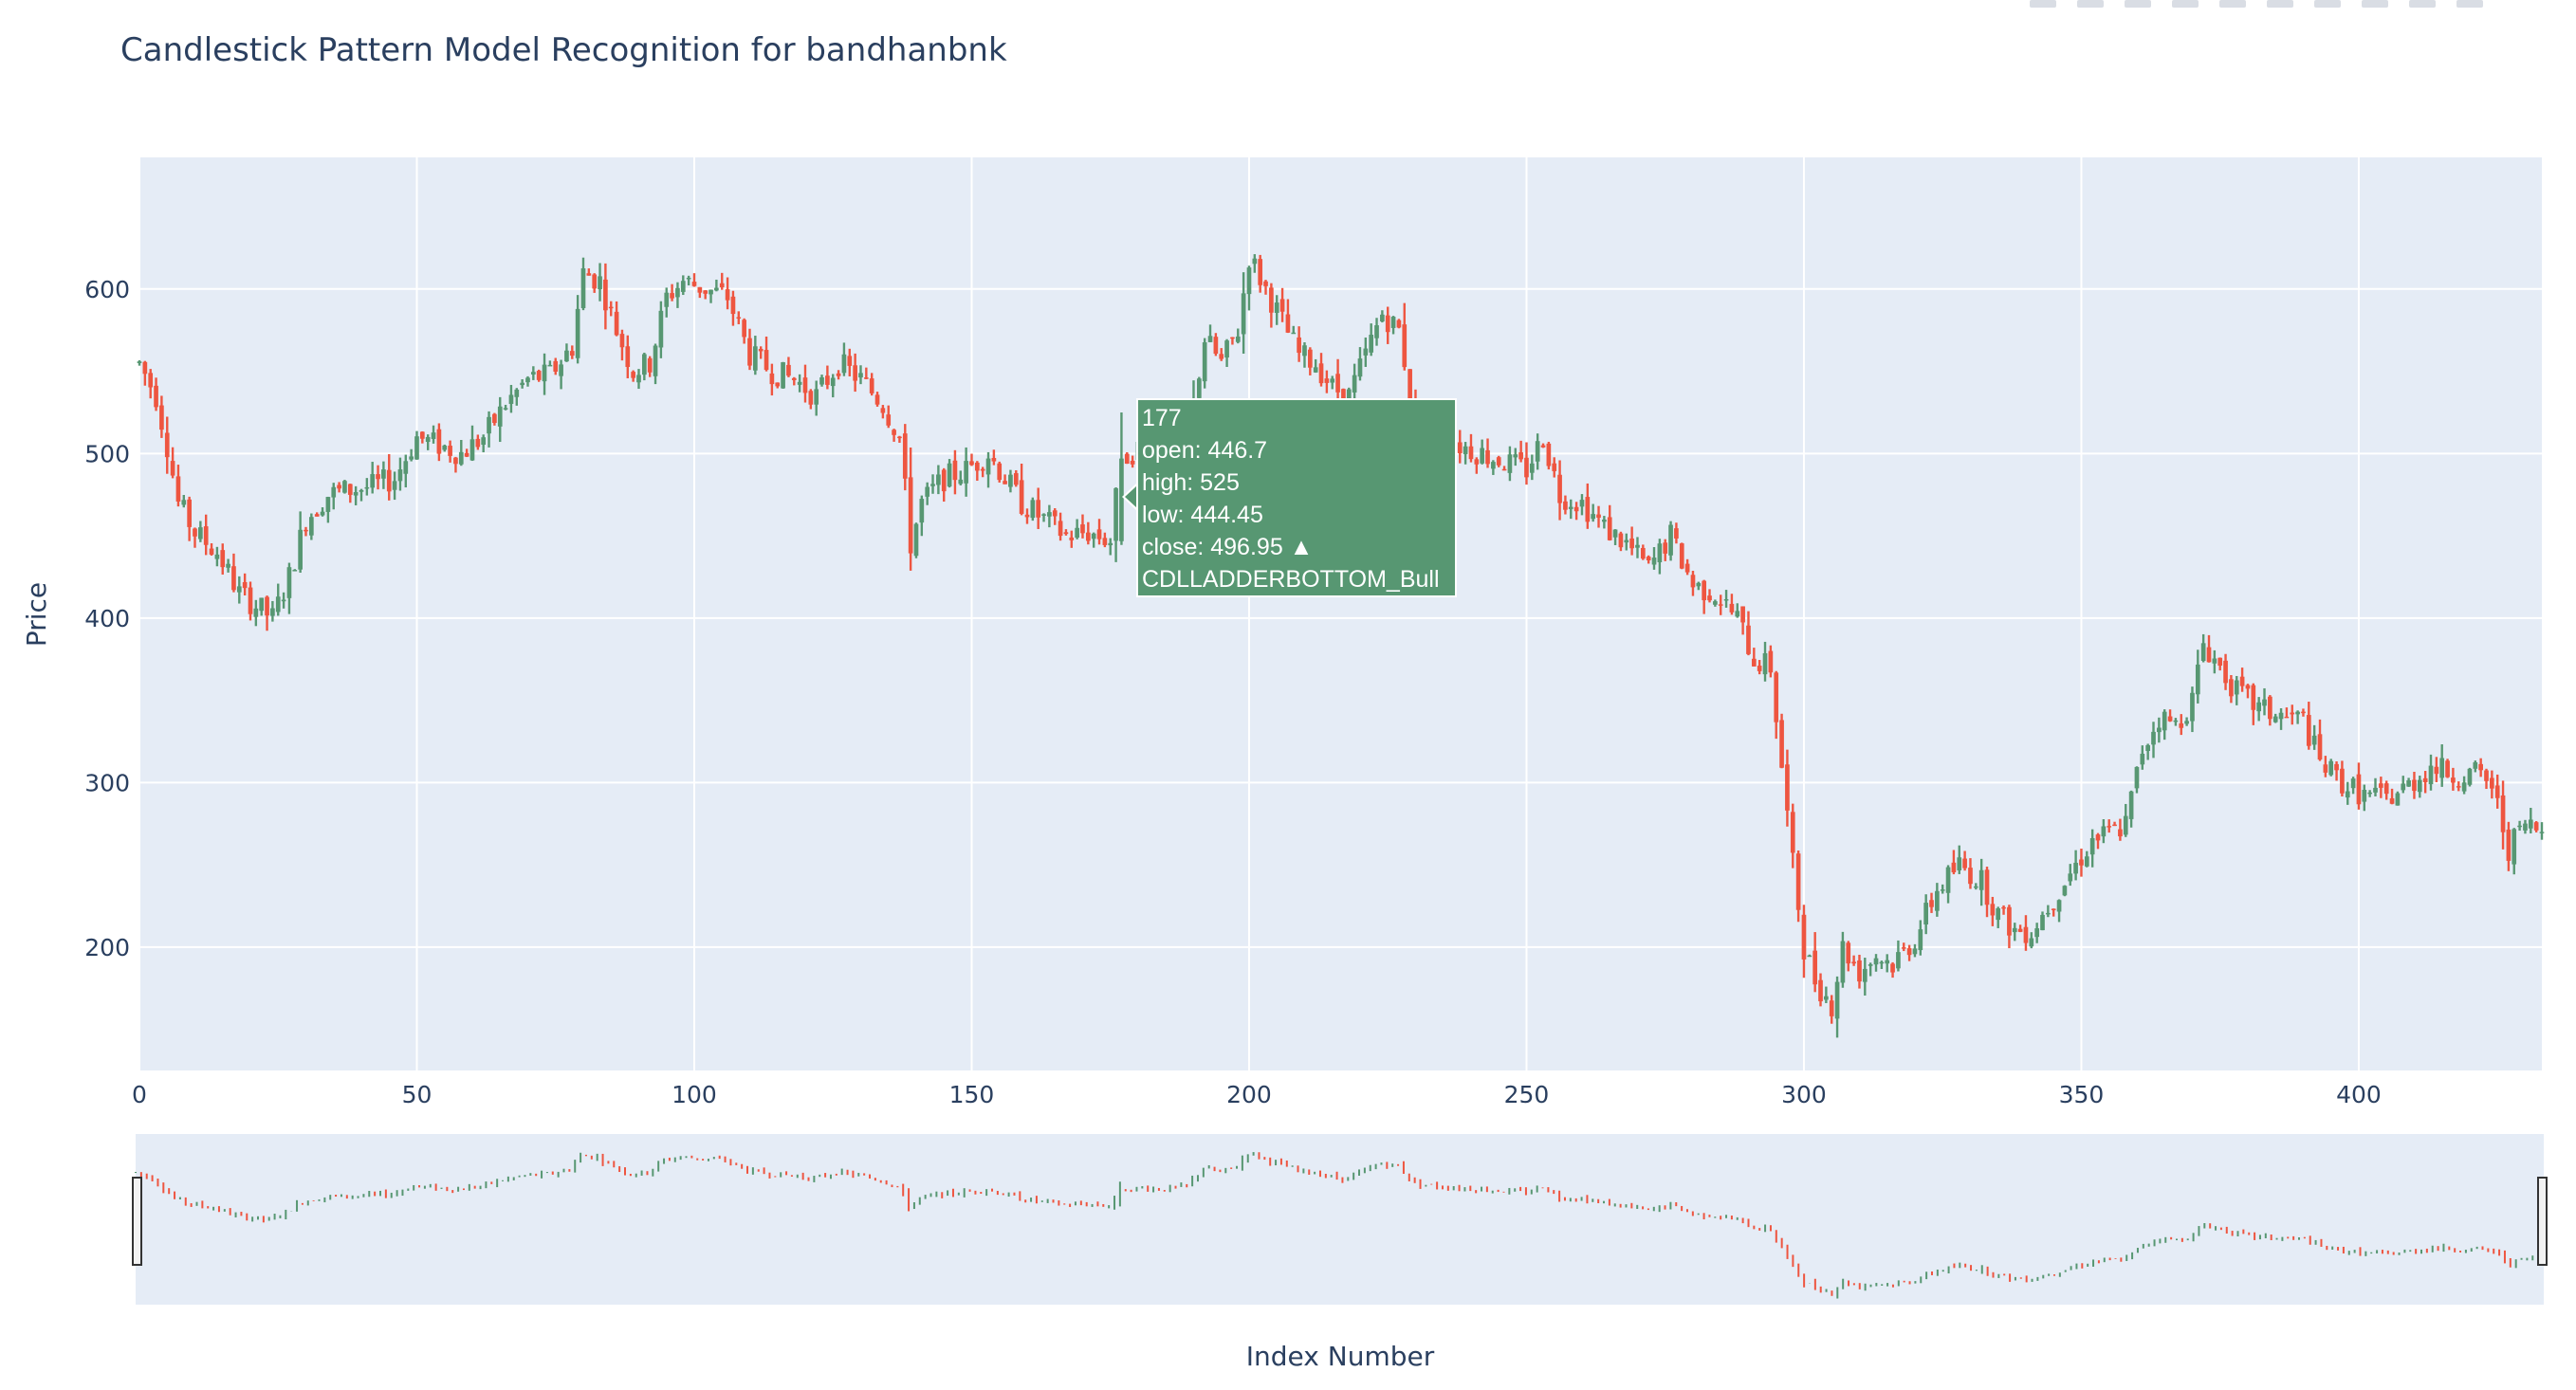 Image resolution: width=2576 pixels, height=1390 pixels. I want to click on y-axis-label: Price, so click(36, 614).